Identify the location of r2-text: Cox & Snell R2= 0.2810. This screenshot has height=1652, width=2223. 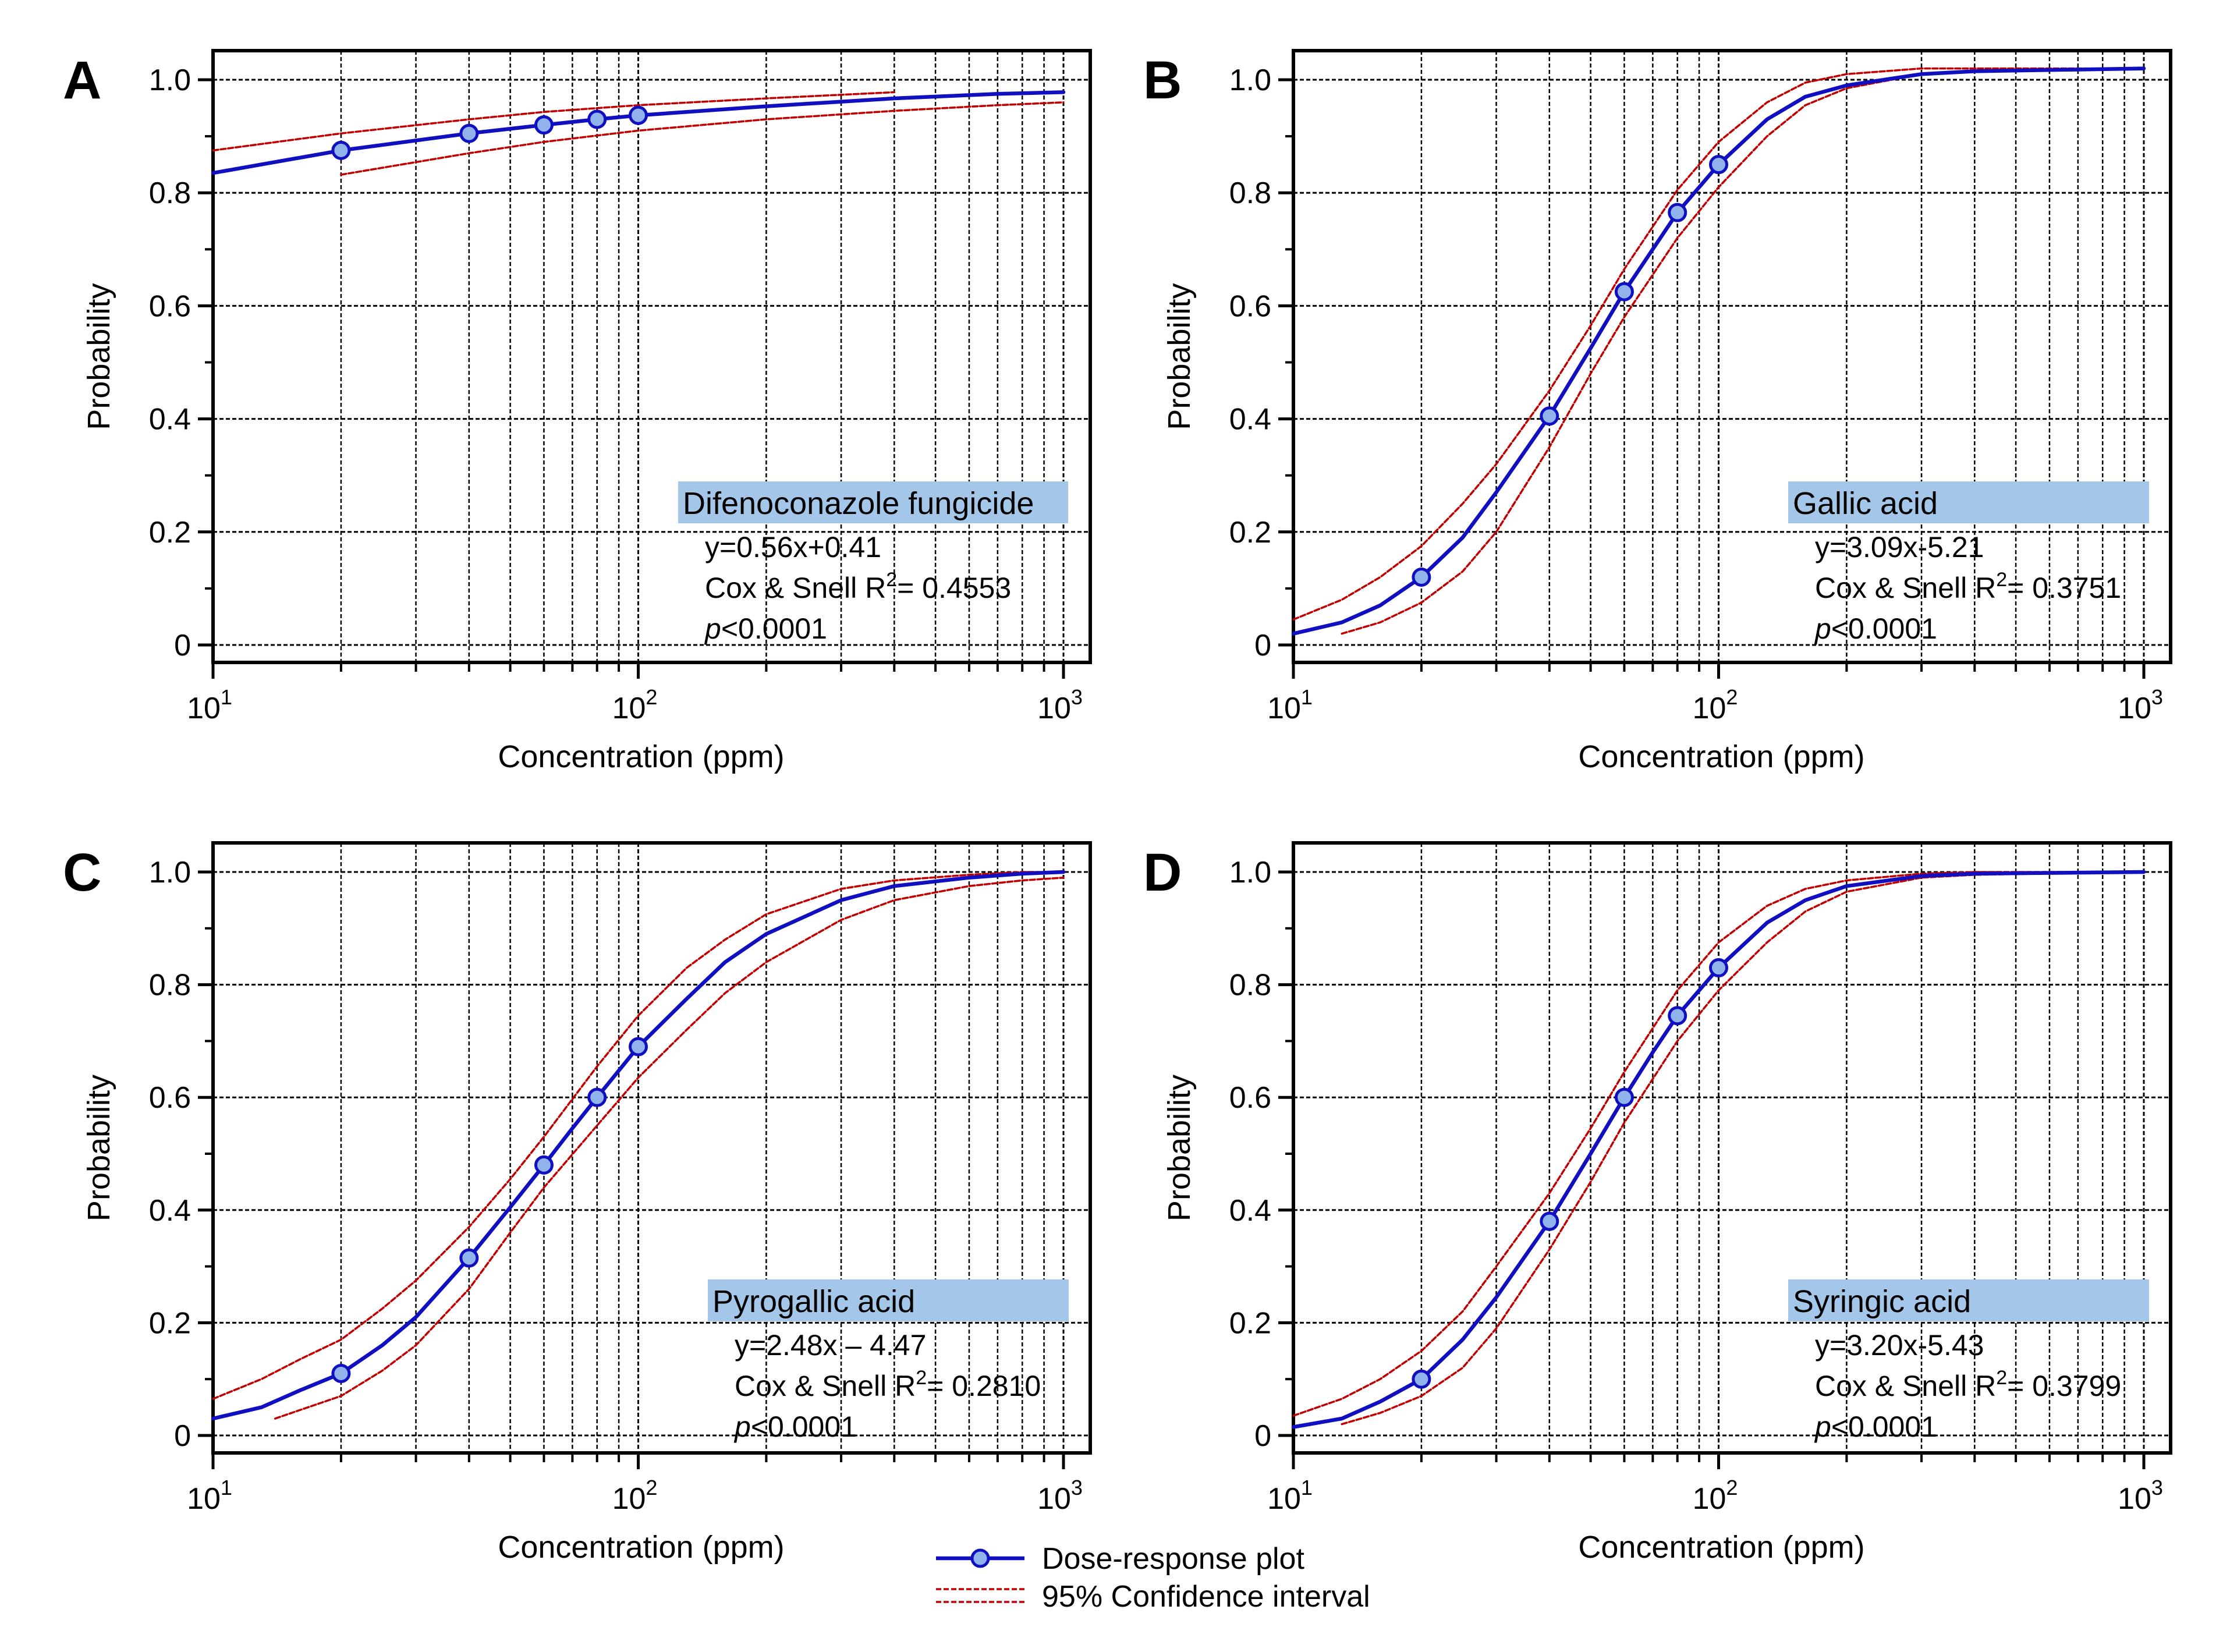
(888, 1384).